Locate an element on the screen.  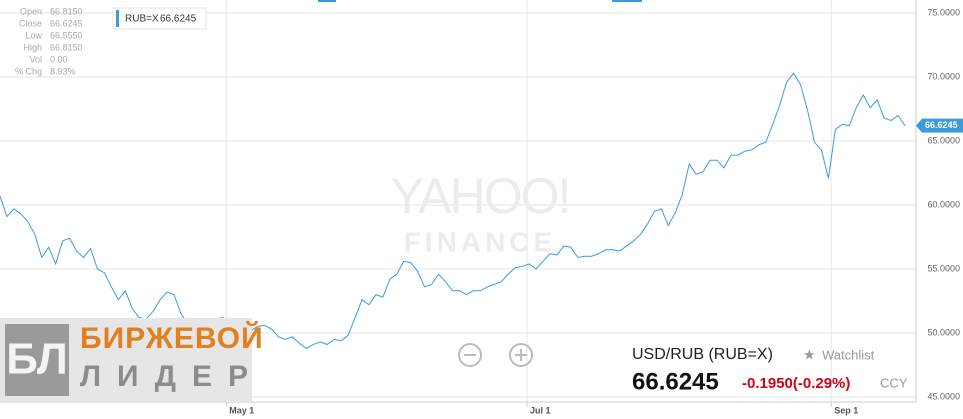
watermark: YAHOO! is located at coordinates (480, 196).